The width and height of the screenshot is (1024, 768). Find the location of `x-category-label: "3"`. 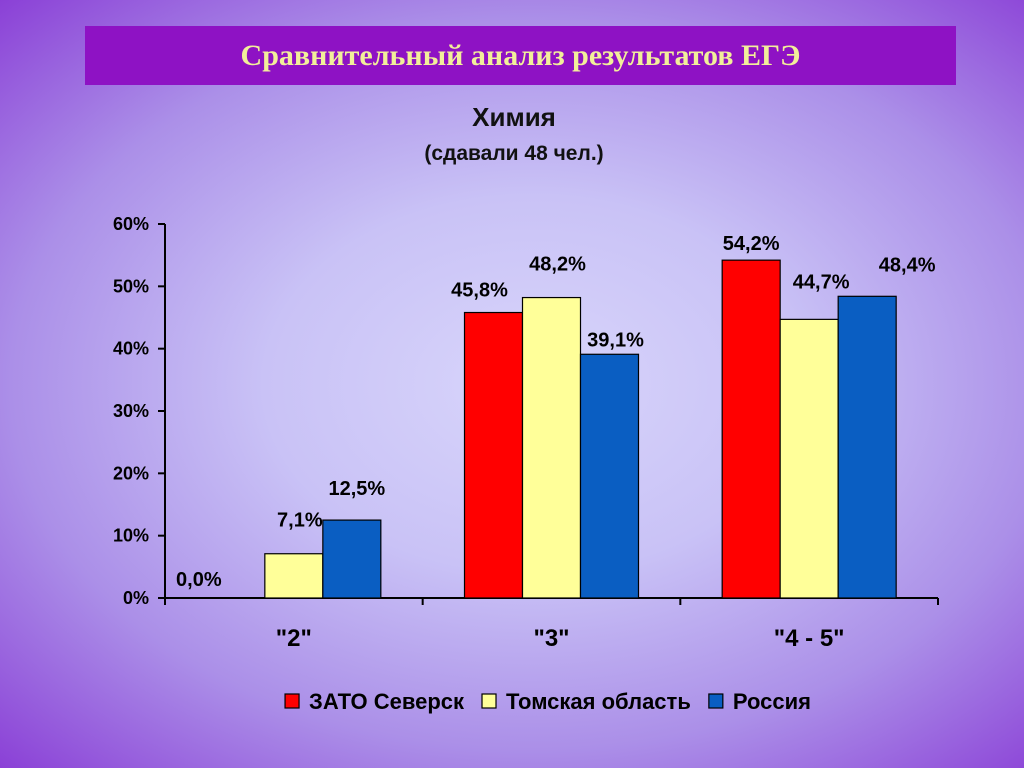

x-category-label: "3" is located at coordinates (551, 638).